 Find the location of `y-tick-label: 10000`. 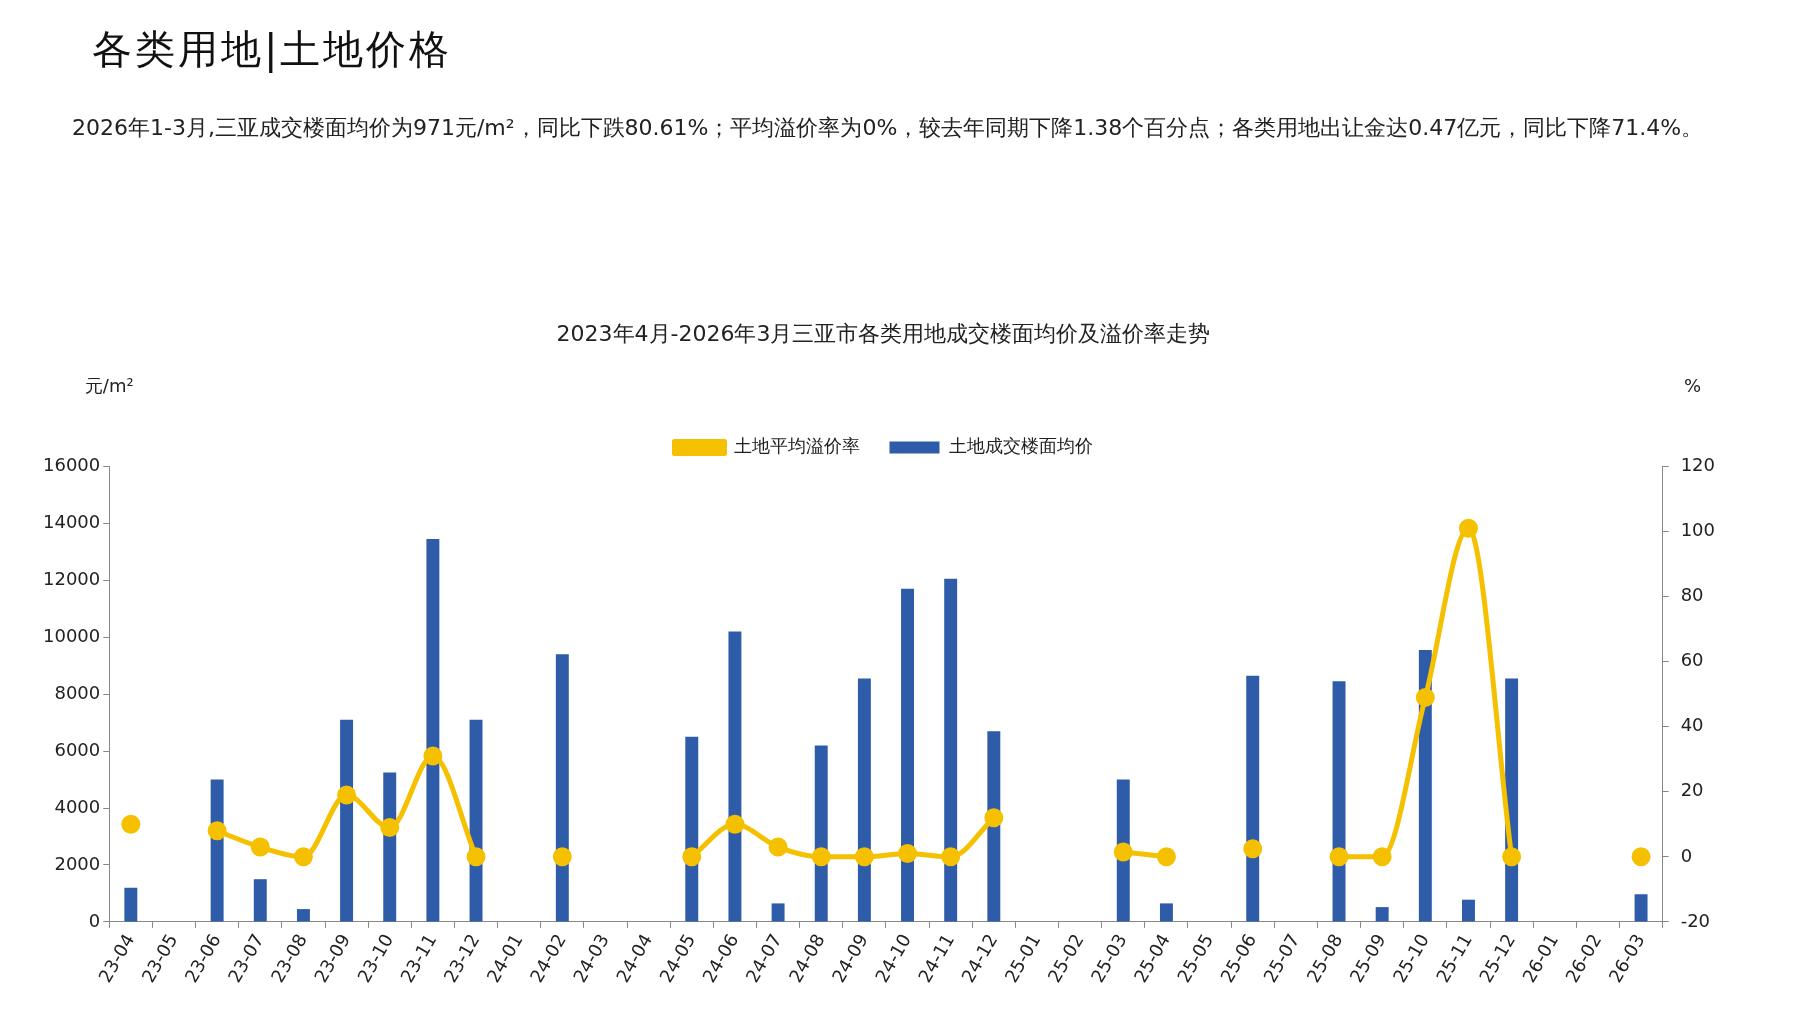

y-tick-label: 10000 is located at coordinates (72, 635).